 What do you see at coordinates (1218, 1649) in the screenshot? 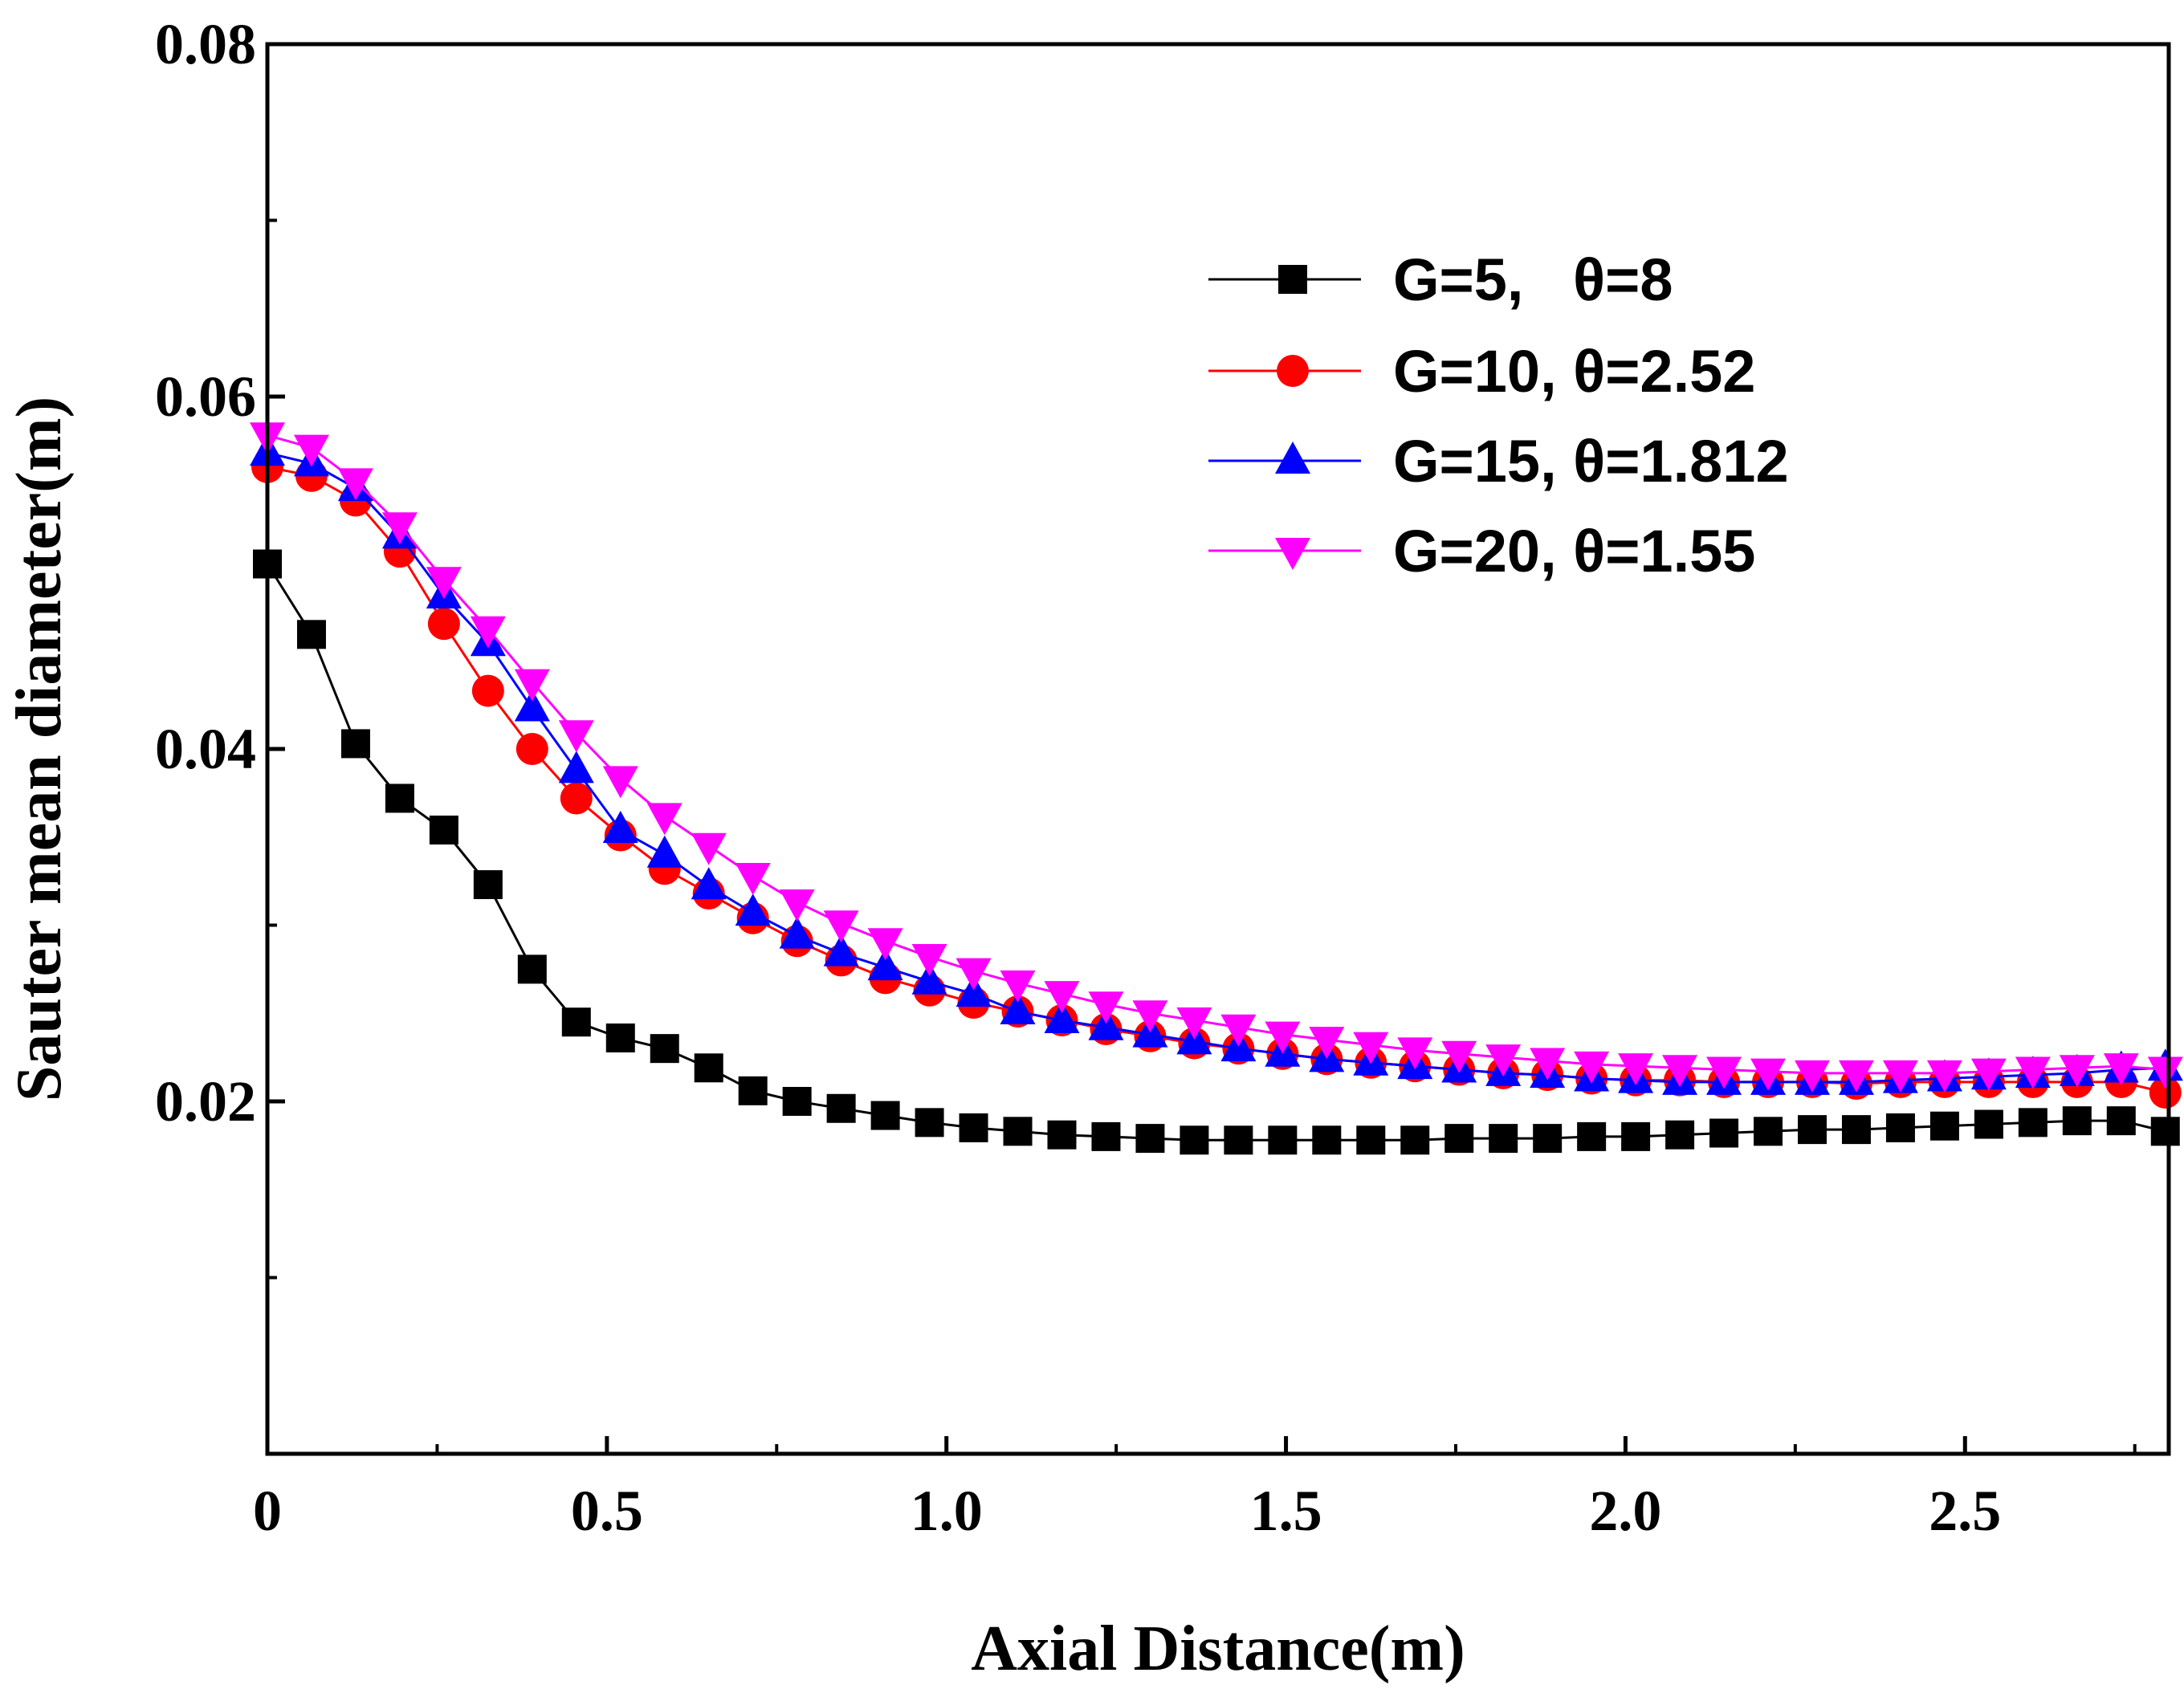
I see `x-axis-label: Axial Distance(m)` at bounding box center [1218, 1649].